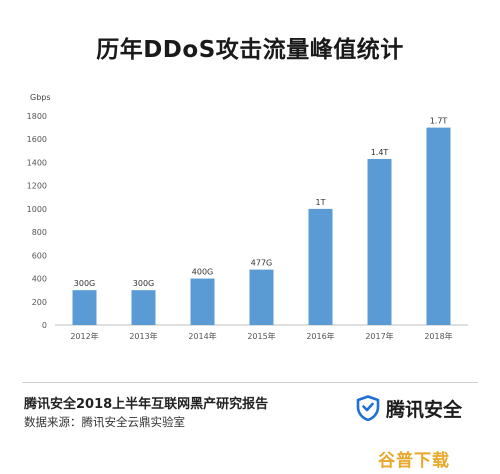  I want to click on y-tick-label: 0, so click(44, 325).